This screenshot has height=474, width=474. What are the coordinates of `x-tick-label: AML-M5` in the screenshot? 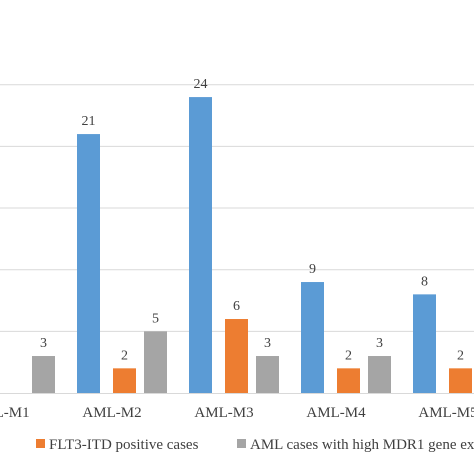 It's located at (446, 413).